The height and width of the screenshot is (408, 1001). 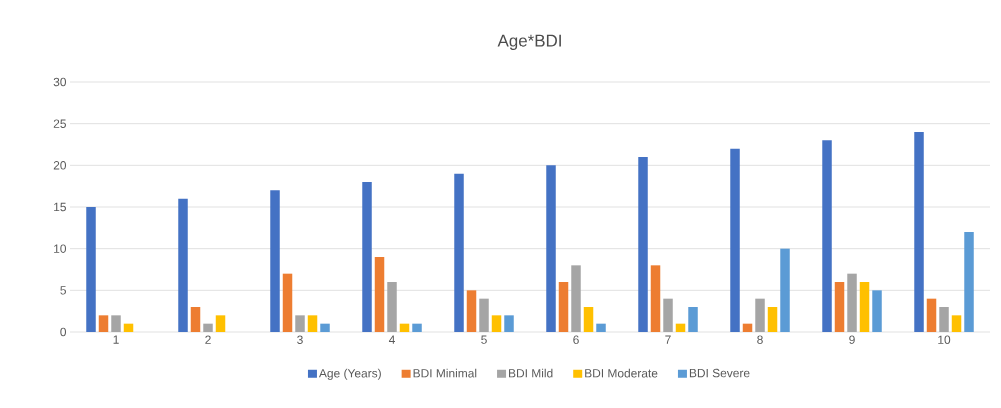 I want to click on x-tick-label: 9, so click(x=852, y=339).